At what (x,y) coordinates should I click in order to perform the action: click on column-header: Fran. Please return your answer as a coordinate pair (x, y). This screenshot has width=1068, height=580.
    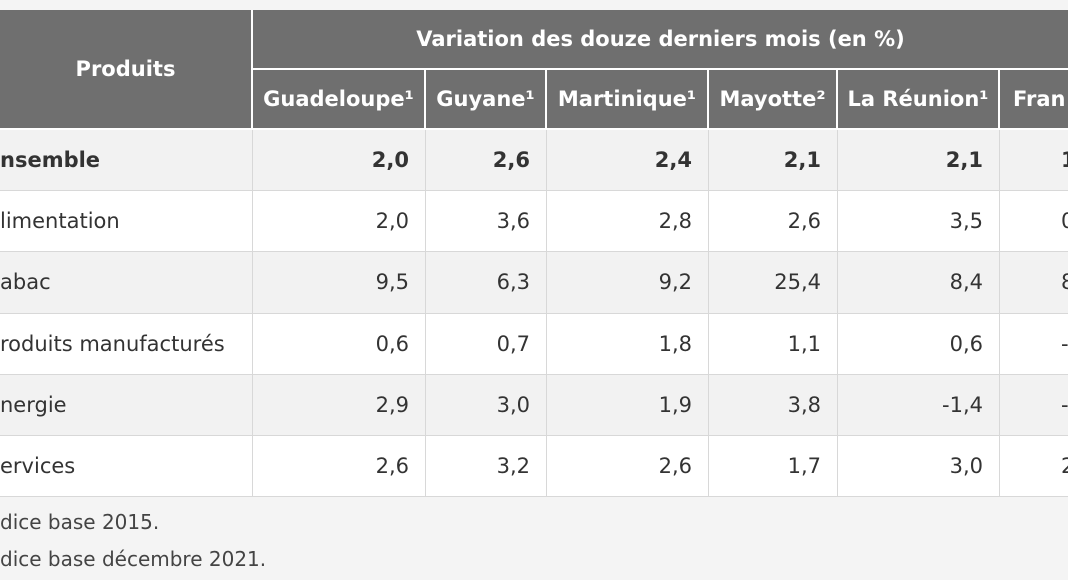
    Looking at the image, I should click on (1034, 100).